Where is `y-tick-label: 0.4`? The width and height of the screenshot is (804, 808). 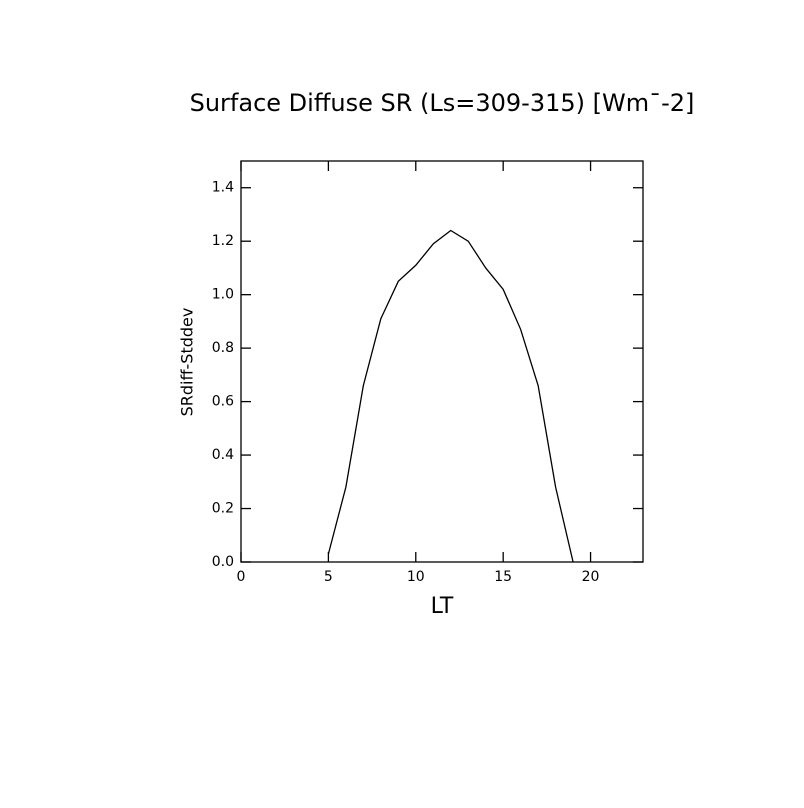
y-tick-label: 0.4 is located at coordinates (223, 455).